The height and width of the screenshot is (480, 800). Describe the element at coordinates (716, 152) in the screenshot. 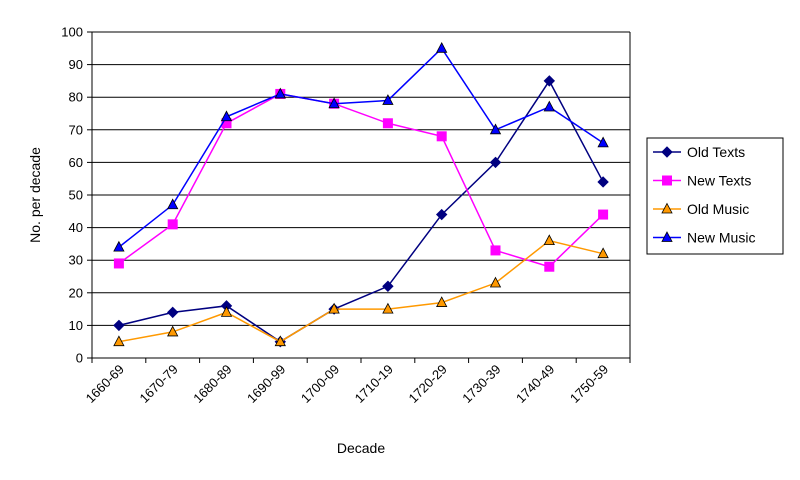

I see `legend-label: Old Texts` at that location.